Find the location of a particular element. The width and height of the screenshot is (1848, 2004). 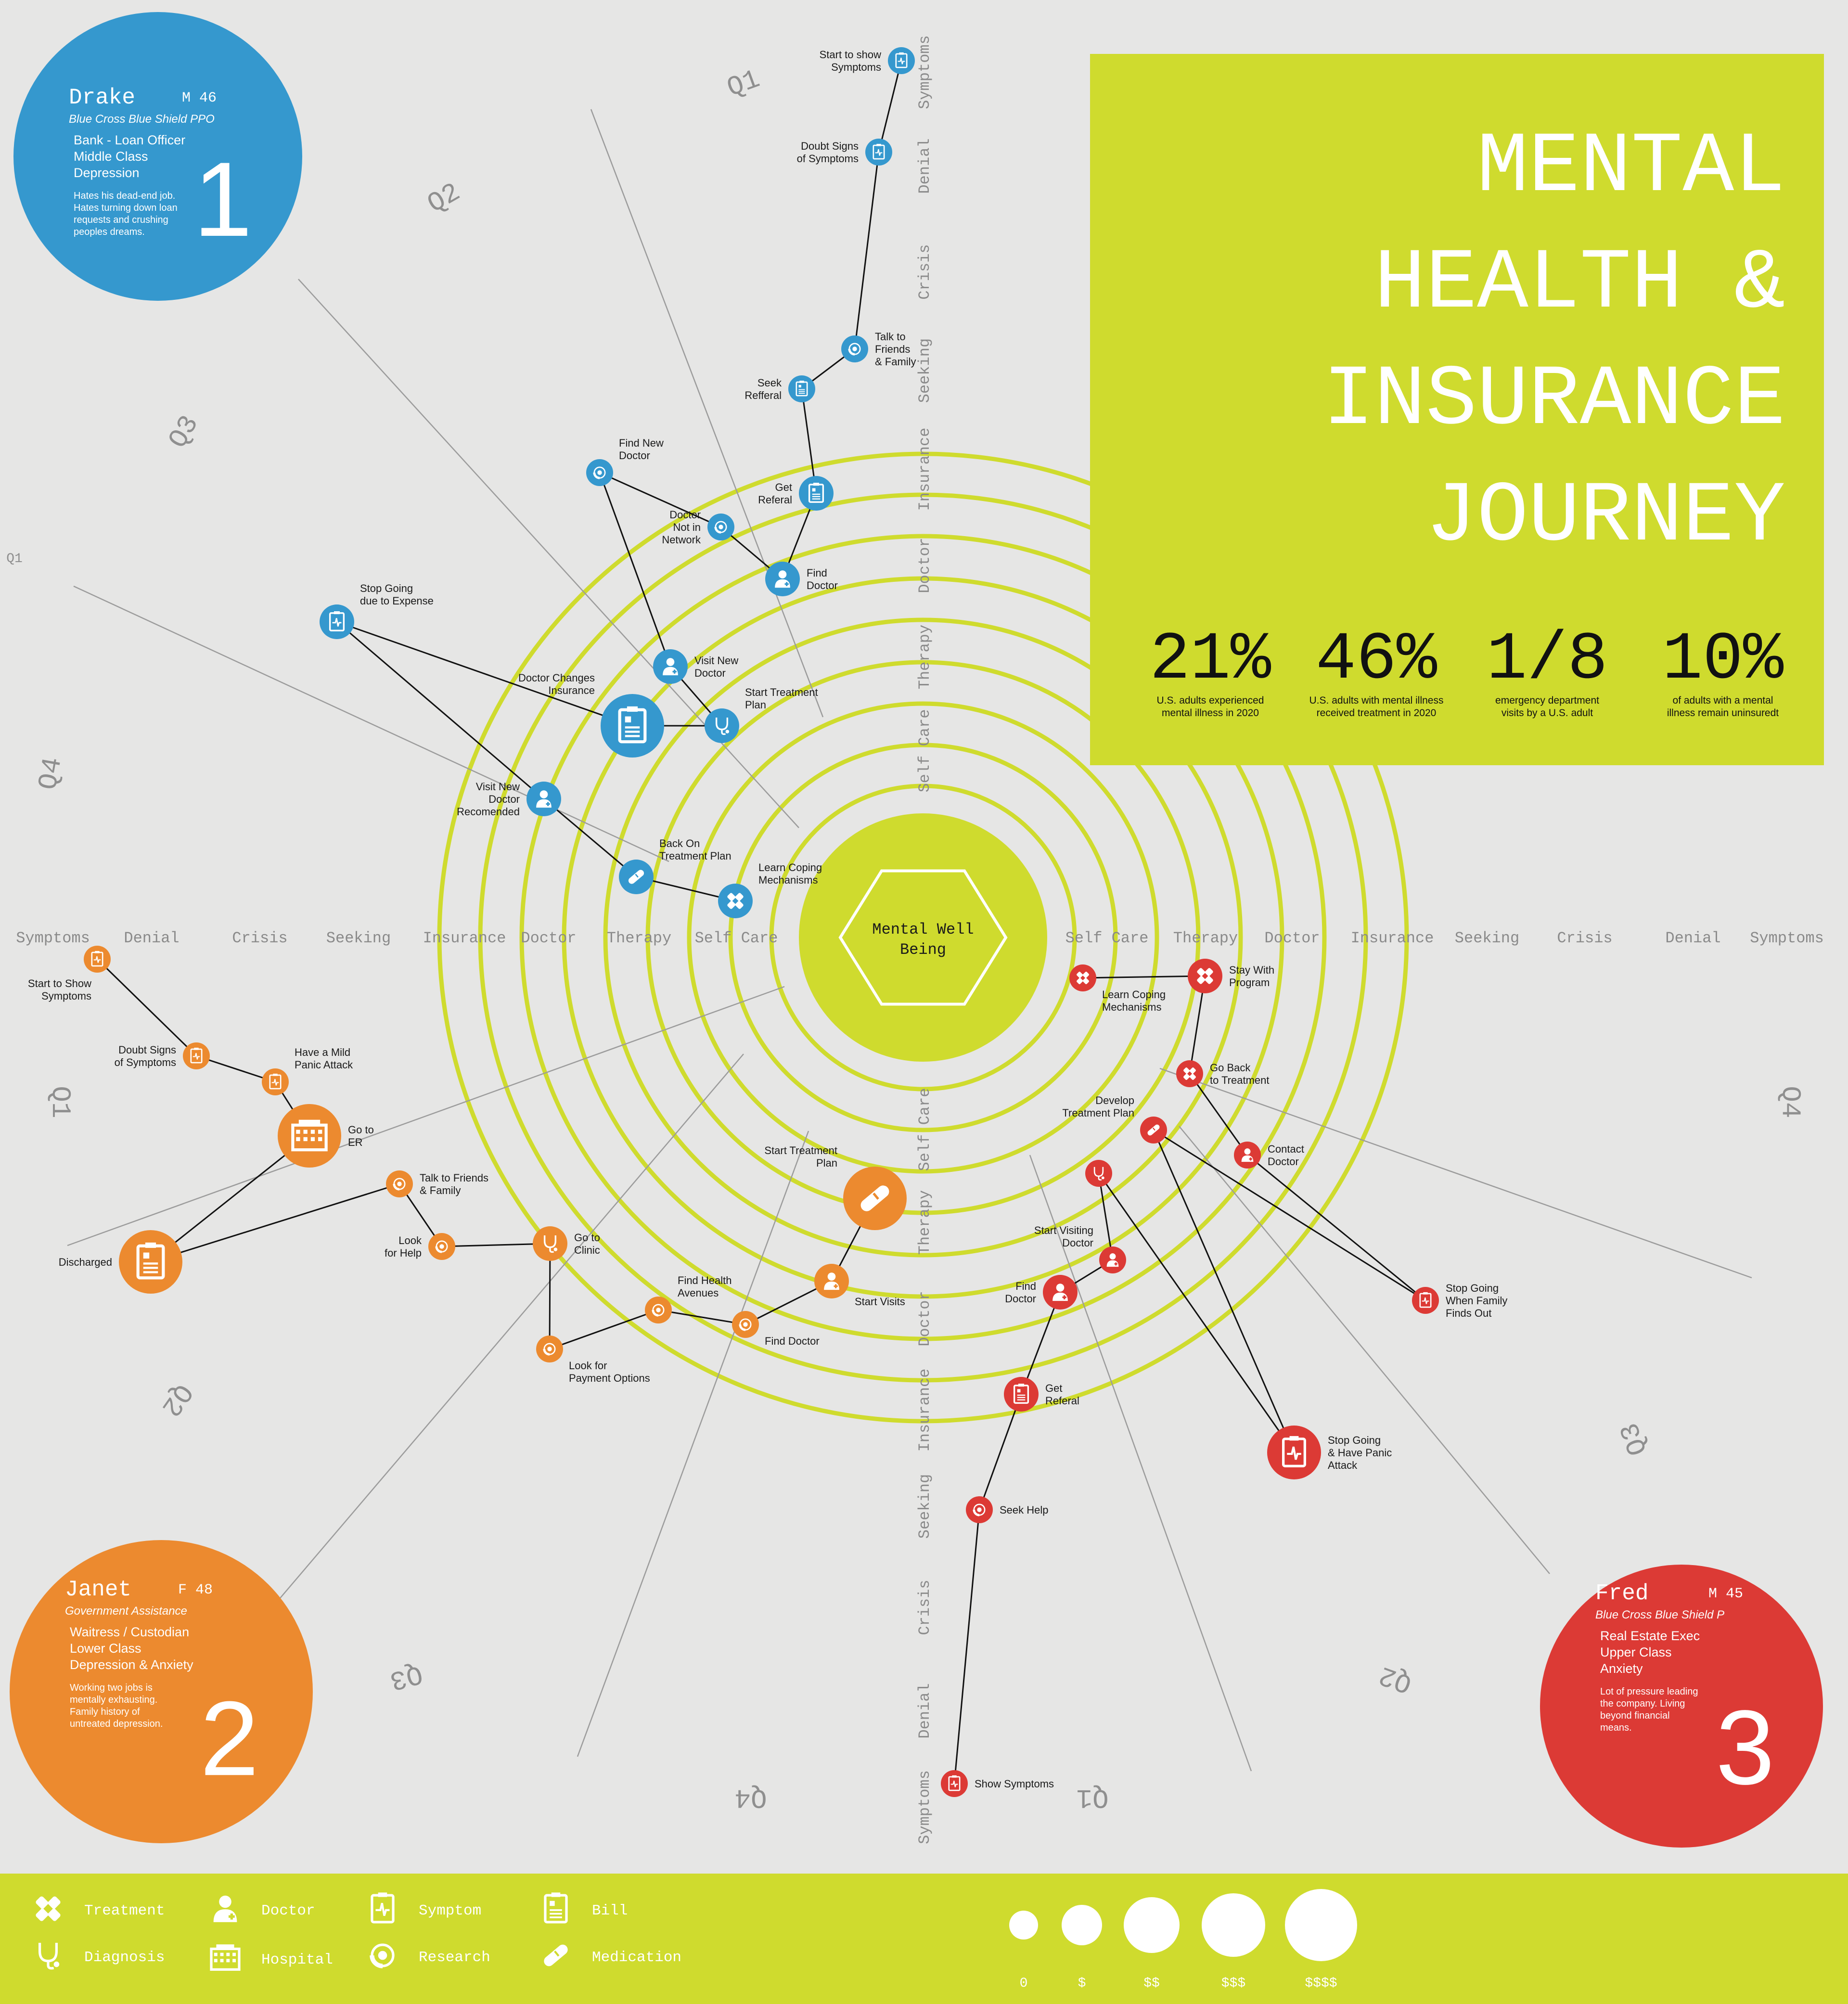

center-hub: Mental Well Being is located at coordinates (923, 937).